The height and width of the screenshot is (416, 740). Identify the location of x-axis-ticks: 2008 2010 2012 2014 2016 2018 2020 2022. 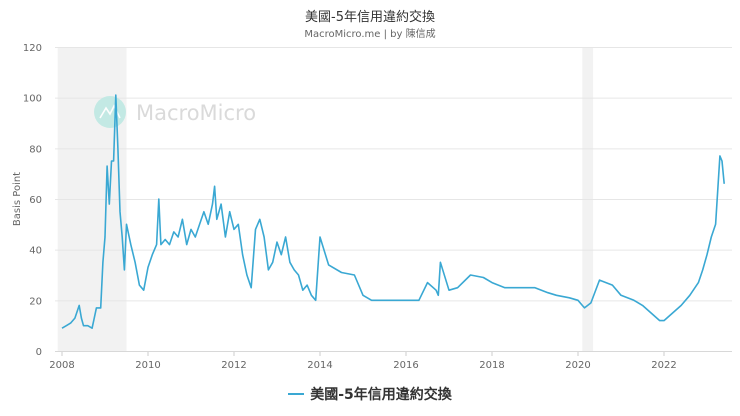
(363, 361).